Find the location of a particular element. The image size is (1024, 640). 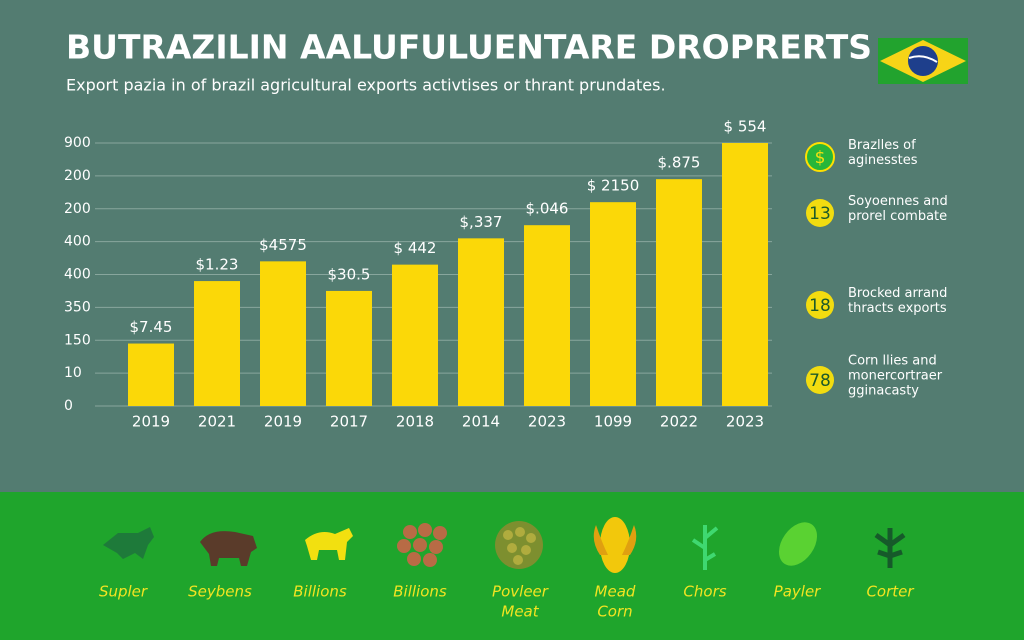

y-tick-label: 900 is located at coordinates (77, 143).